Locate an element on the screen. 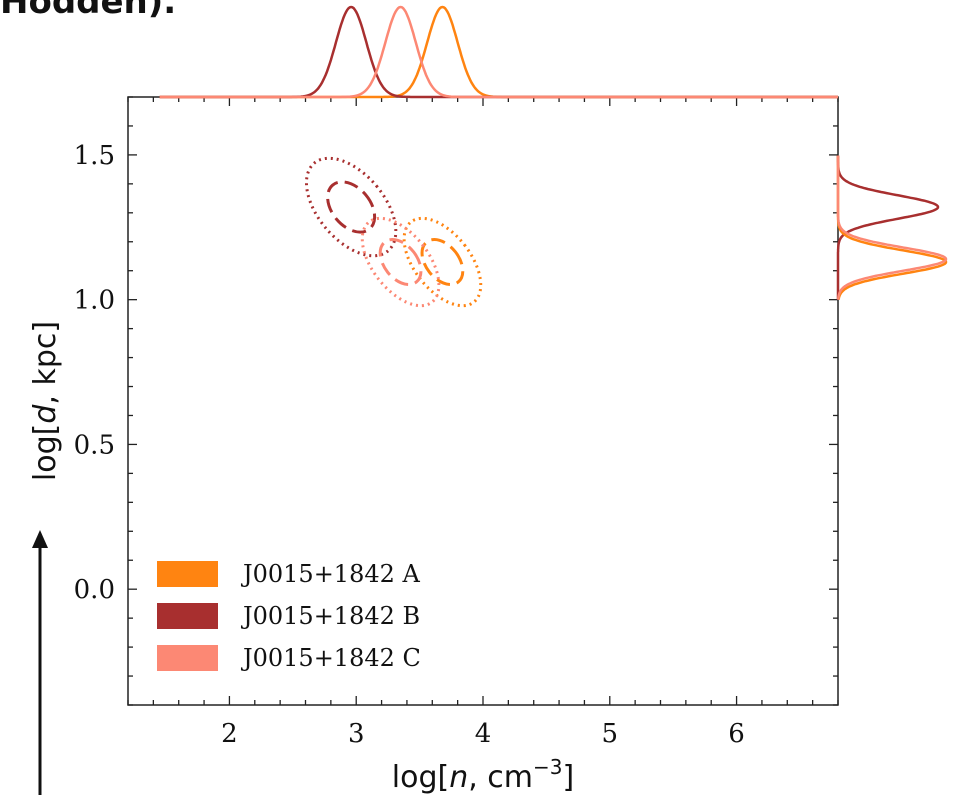 This screenshot has height=801, width=969. right-marginal-a is located at coordinates (892, 227).